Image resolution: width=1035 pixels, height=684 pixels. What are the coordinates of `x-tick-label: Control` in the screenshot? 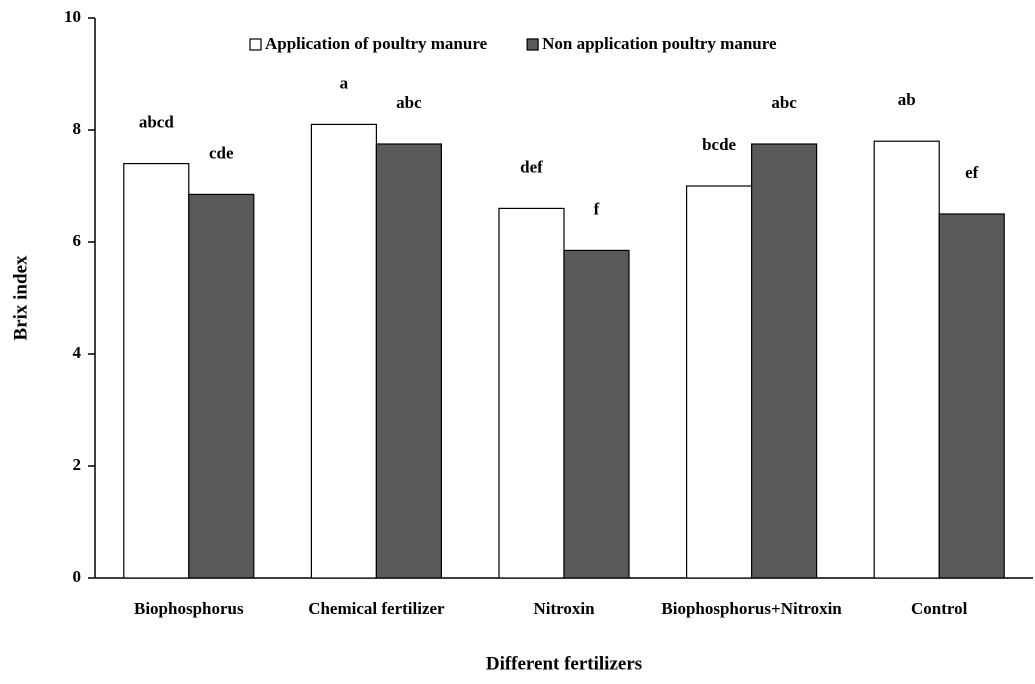 It's located at (939, 608).